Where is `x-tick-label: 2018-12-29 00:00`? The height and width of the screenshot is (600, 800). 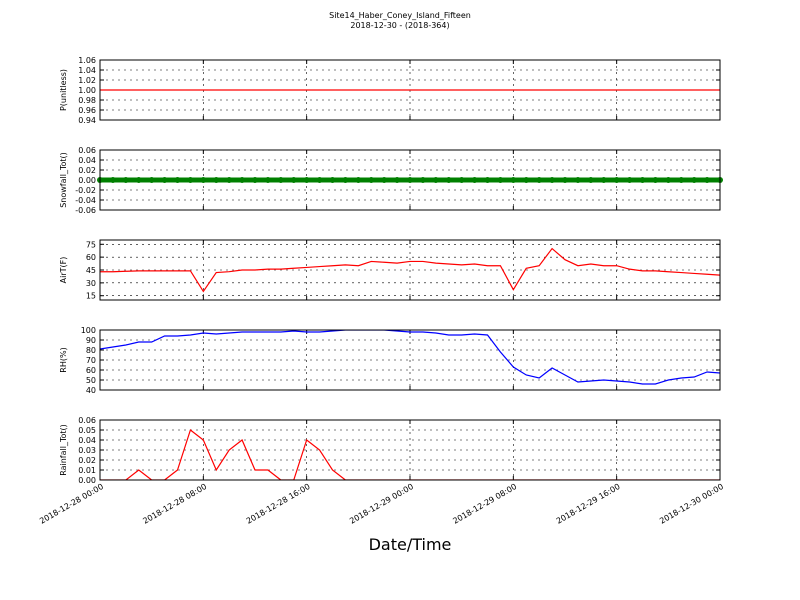 x-tick-label: 2018-12-29 00:00 is located at coordinates (381, 504).